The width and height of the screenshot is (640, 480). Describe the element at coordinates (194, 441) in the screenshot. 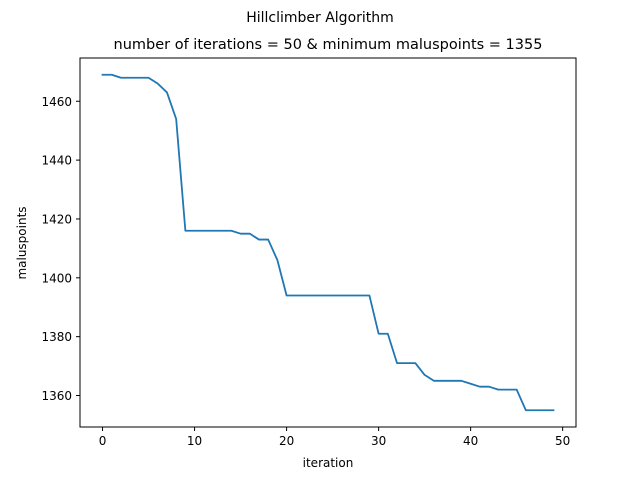

I see `x-tick-label: 10` at that location.